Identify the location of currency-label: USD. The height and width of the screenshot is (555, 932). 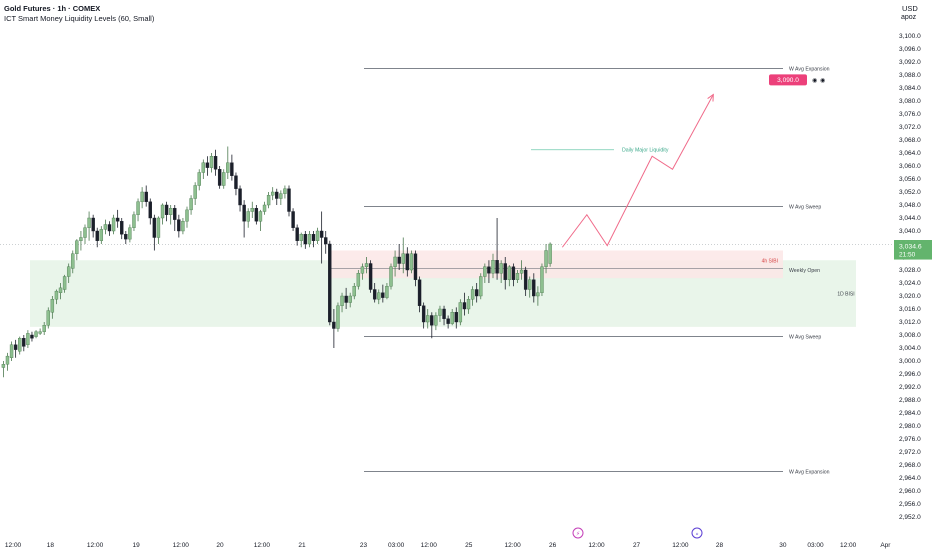
(910, 8).